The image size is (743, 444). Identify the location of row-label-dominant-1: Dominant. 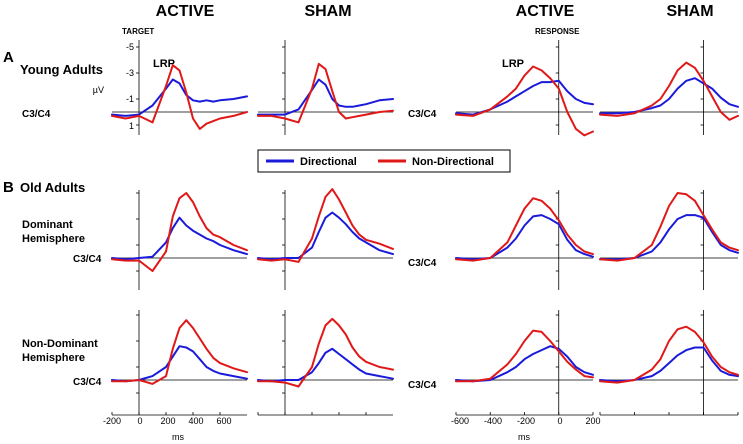
(47, 225).